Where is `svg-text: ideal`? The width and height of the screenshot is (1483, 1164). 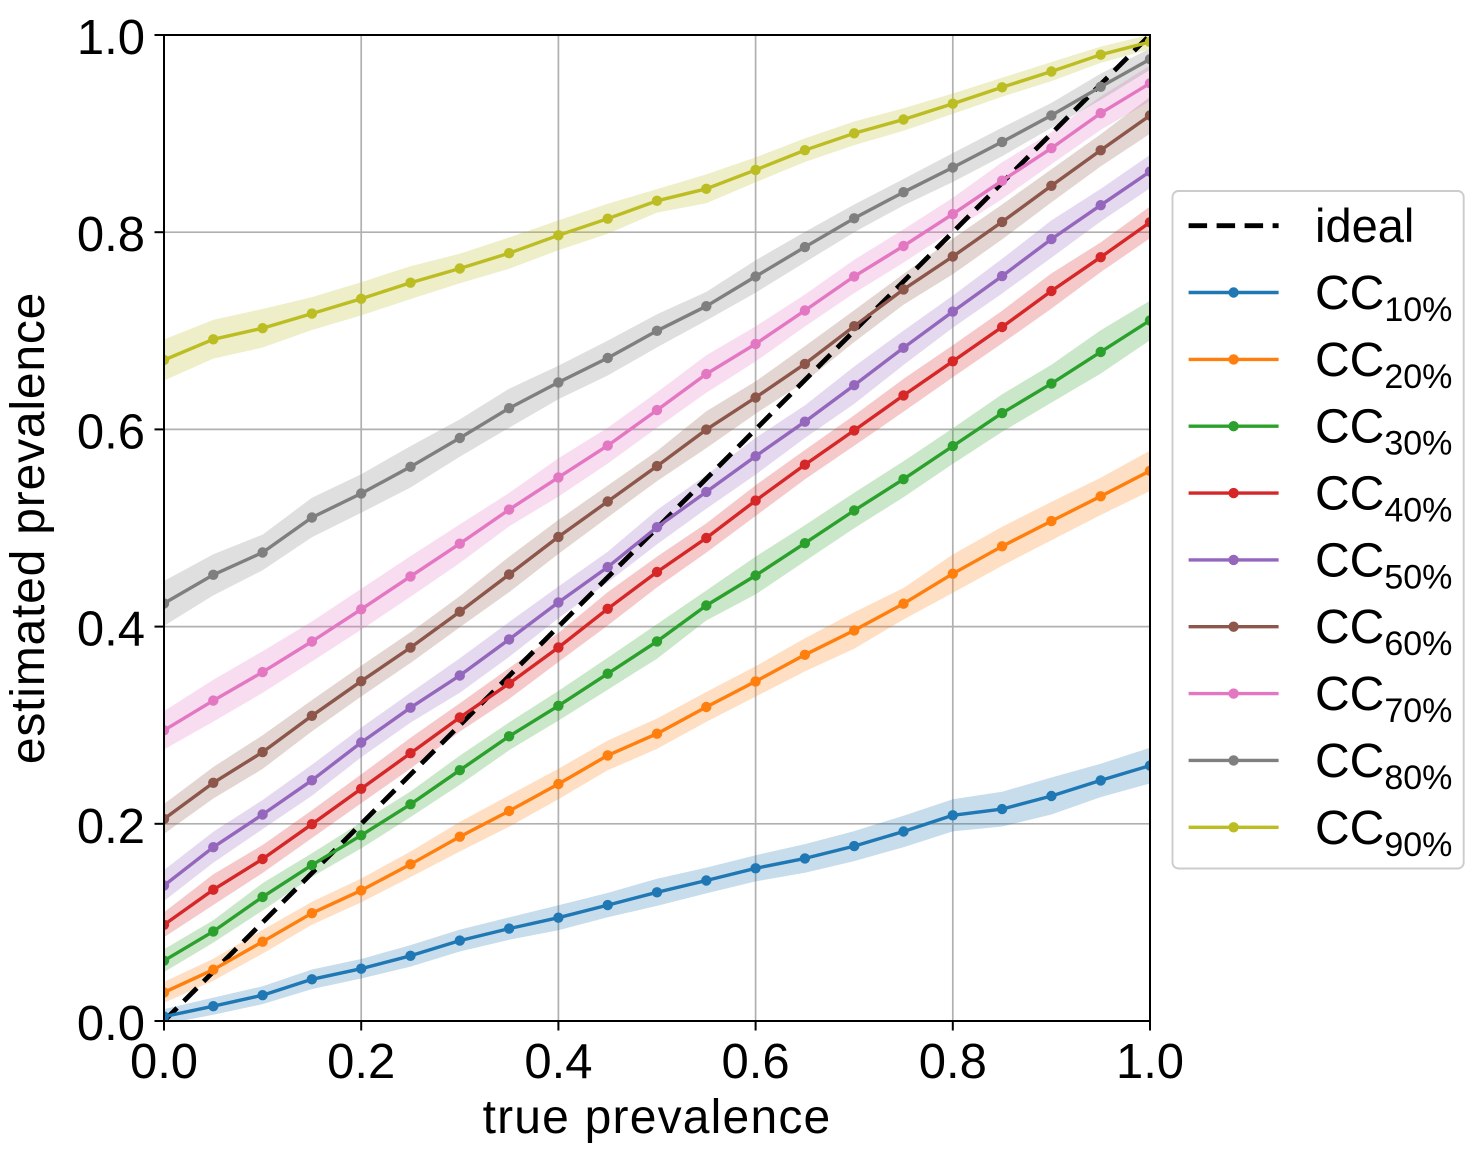 svg-text: ideal is located at coordinates (1364, 225).